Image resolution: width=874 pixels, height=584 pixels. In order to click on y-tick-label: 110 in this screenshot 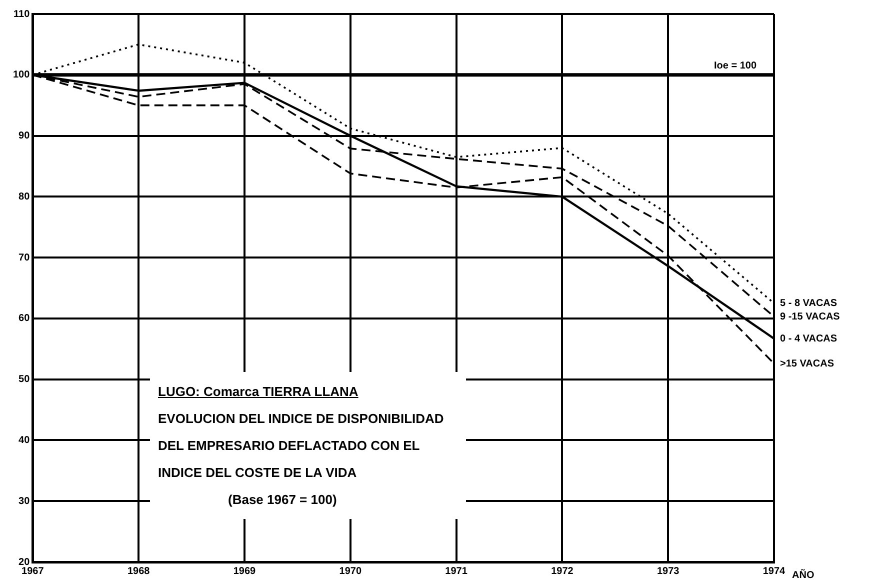, I will do `click(22, 14)`.